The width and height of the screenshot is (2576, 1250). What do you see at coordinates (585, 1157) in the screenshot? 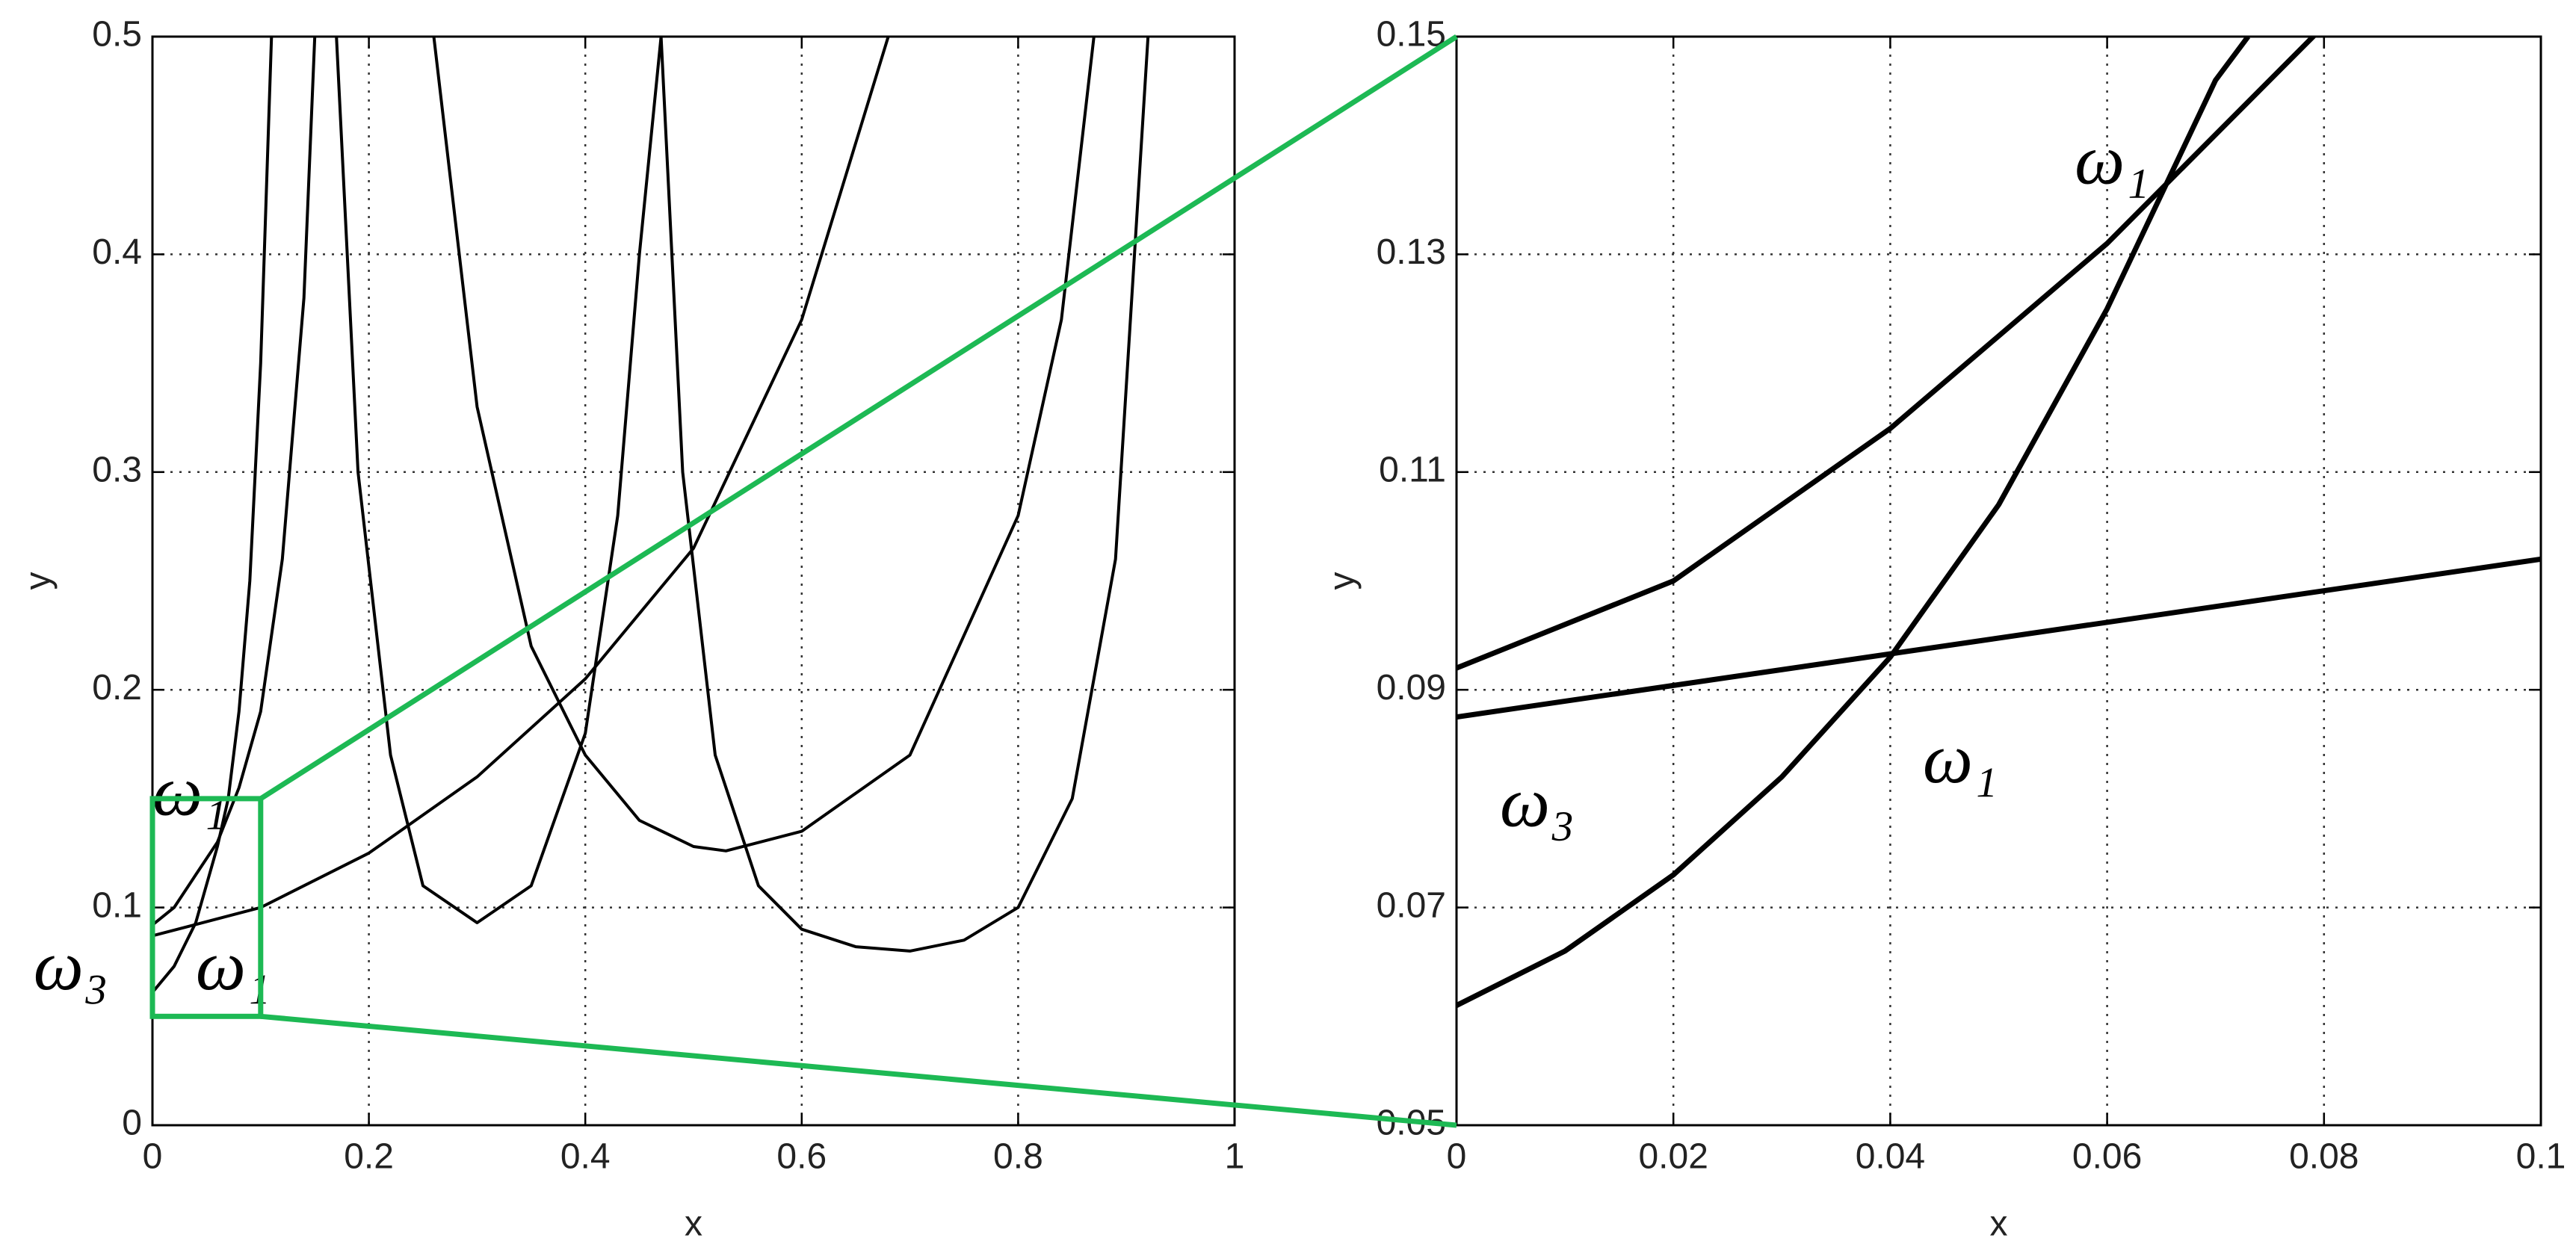
I see `x-tick-label: 0.4` at bounding box center [585, 1157].